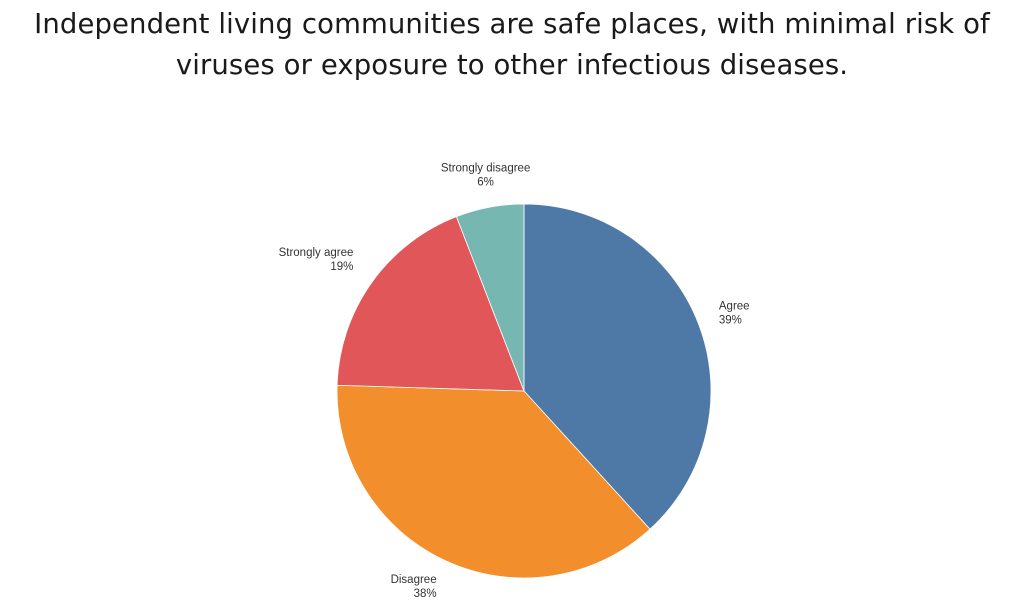 The width and height of the screenshot is (1024, 607). What do you see at coordinates (490, 297) in the screenshot?
I see `pie-slice-strongly-disagree` at bounding box center [490, 297].